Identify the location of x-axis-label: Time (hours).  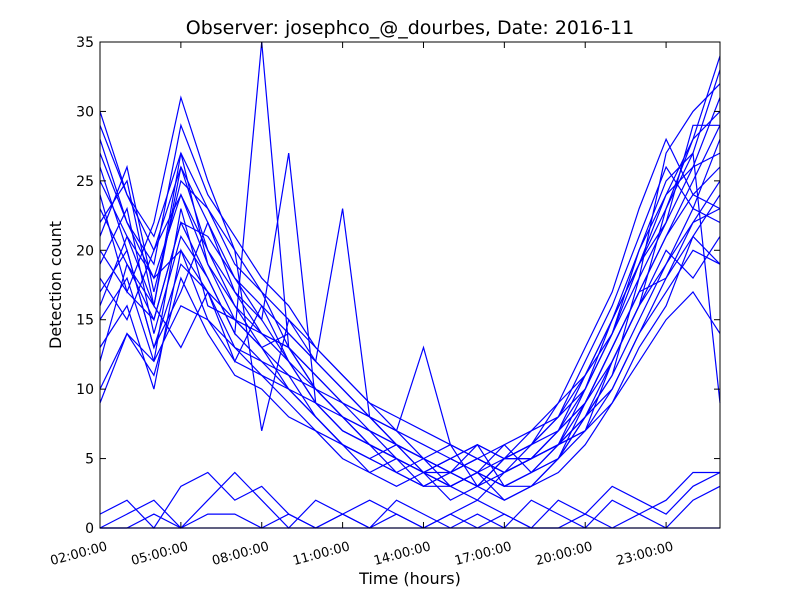
(409, 578).